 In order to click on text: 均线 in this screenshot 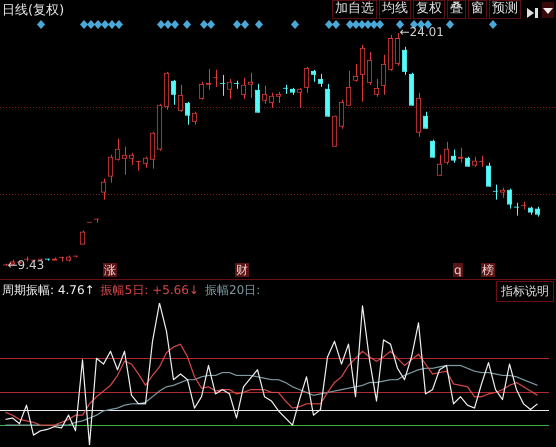, I will do `click(395, 9)`.